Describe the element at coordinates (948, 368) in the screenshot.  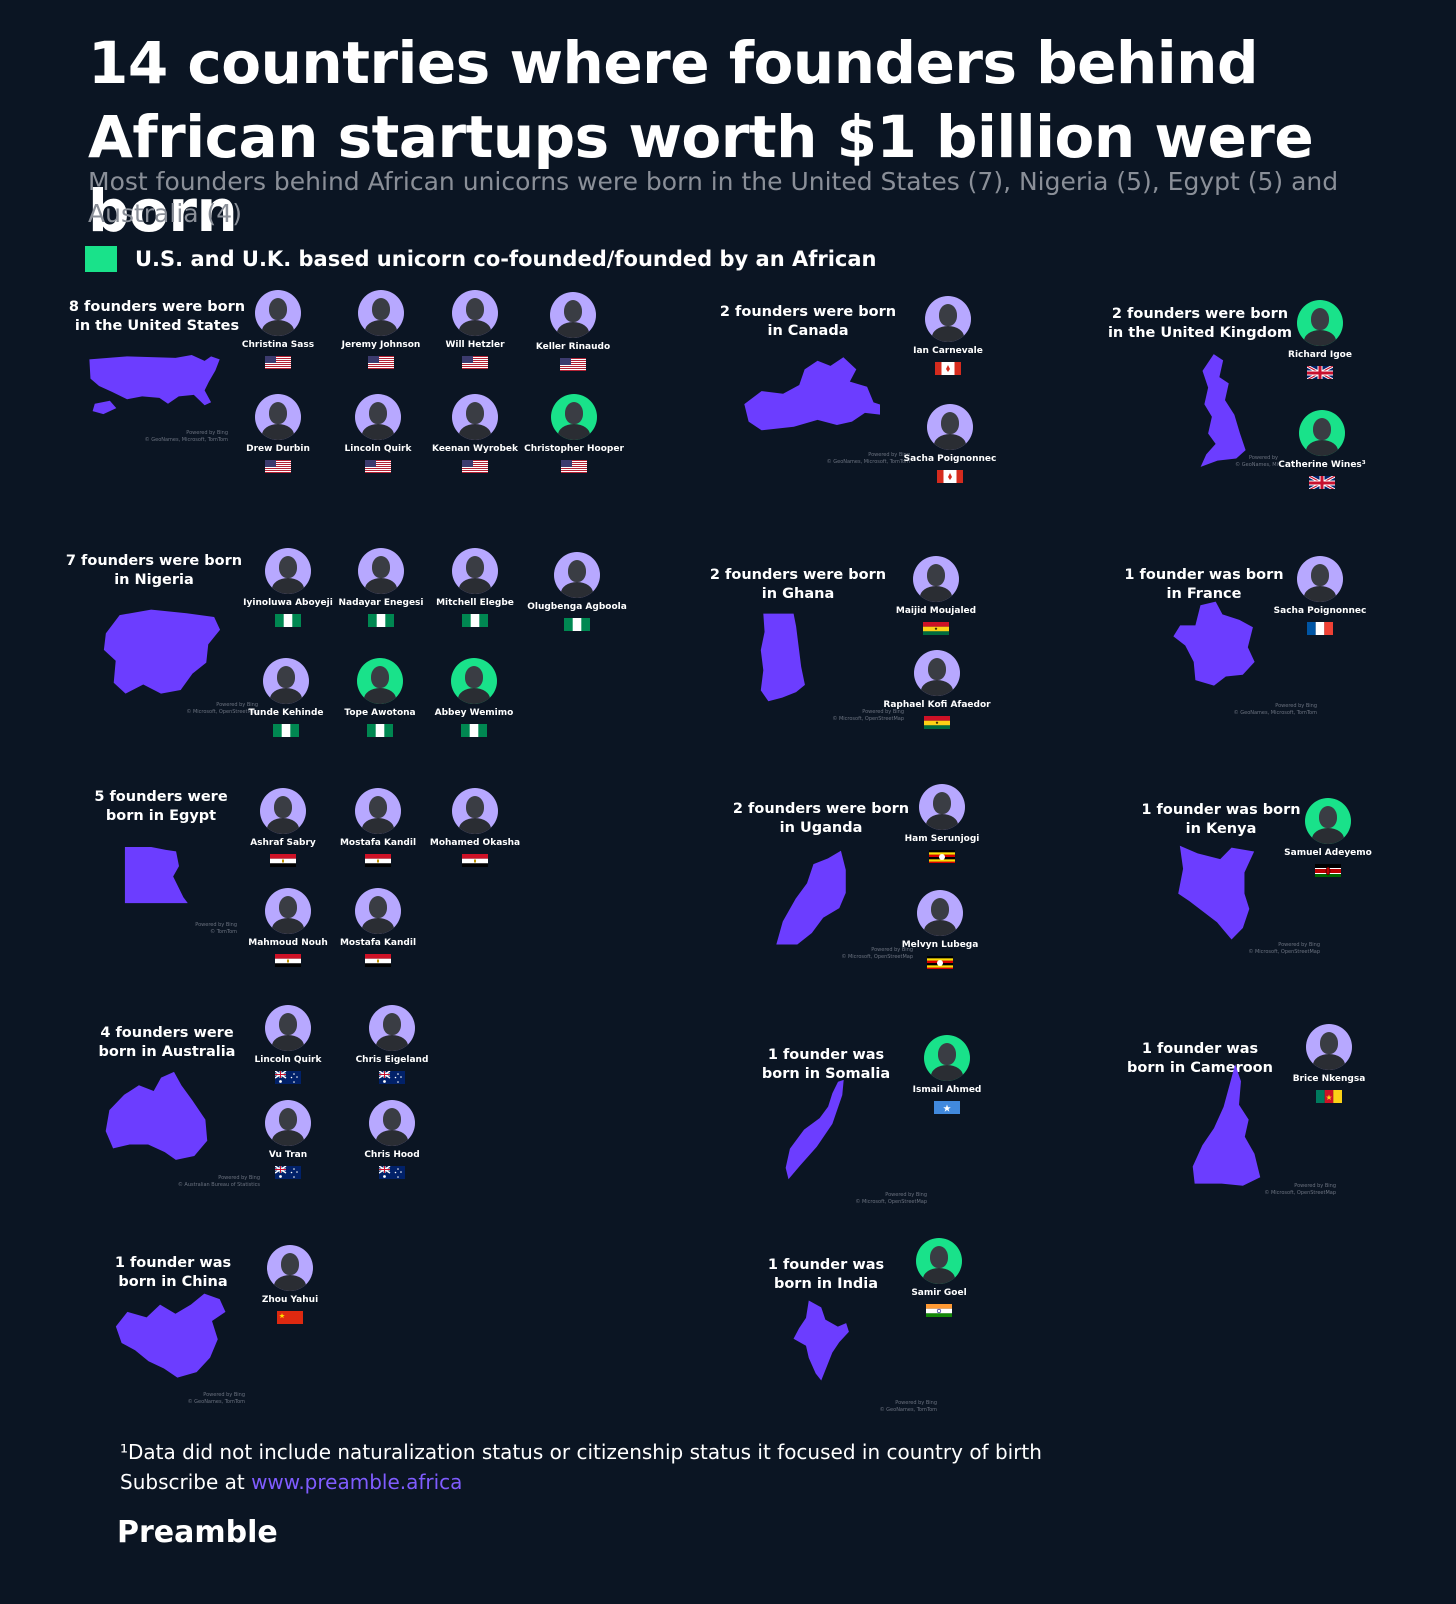
I see `canada-flag` at that location.